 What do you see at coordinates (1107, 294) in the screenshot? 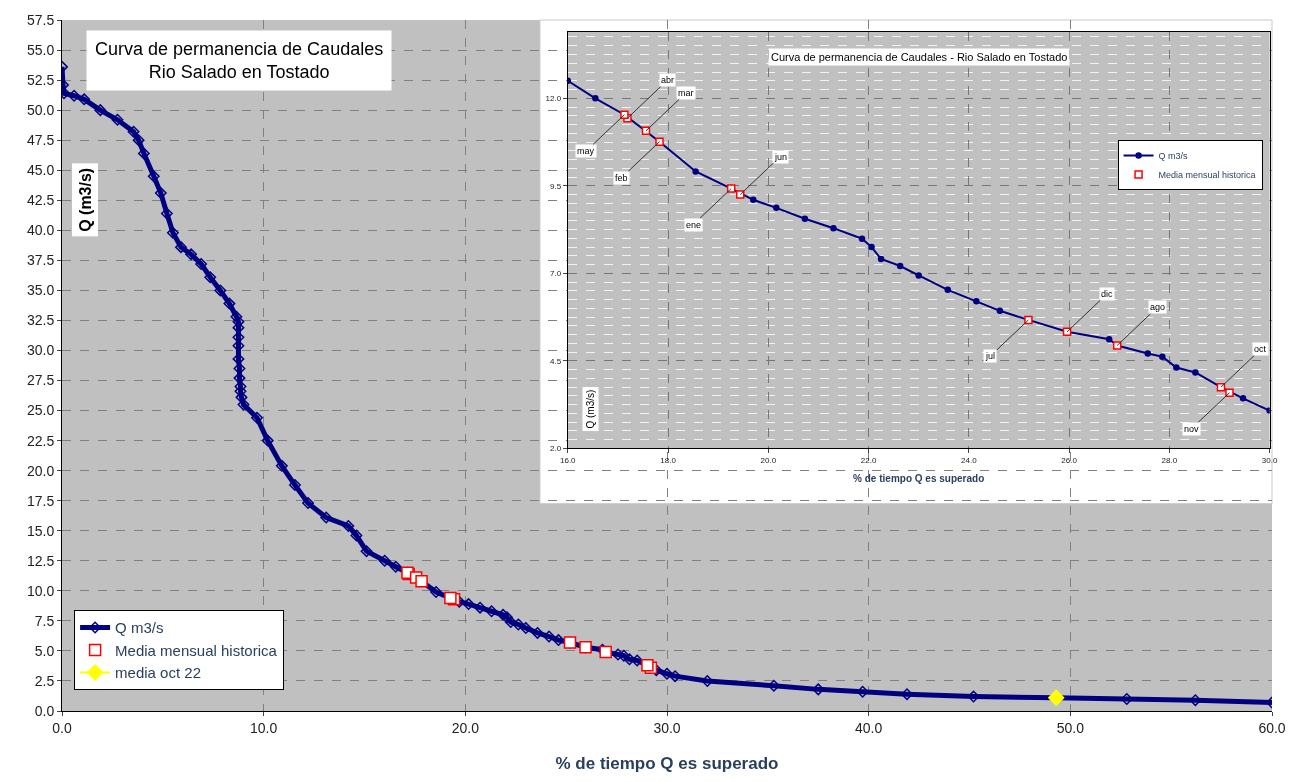
I see `annotation: dic` at bounding box center [1107, 294].